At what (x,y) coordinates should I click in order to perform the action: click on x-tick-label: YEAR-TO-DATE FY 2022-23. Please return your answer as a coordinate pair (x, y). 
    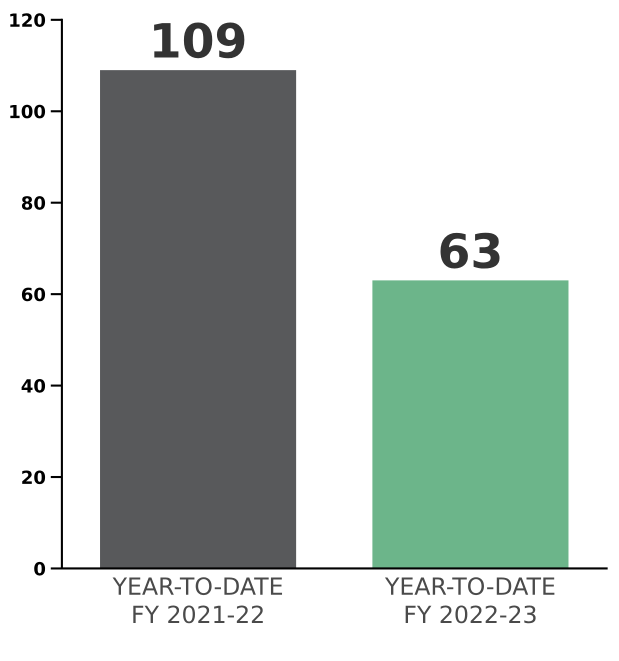
    Looking at the image, I should click on (469, 600).